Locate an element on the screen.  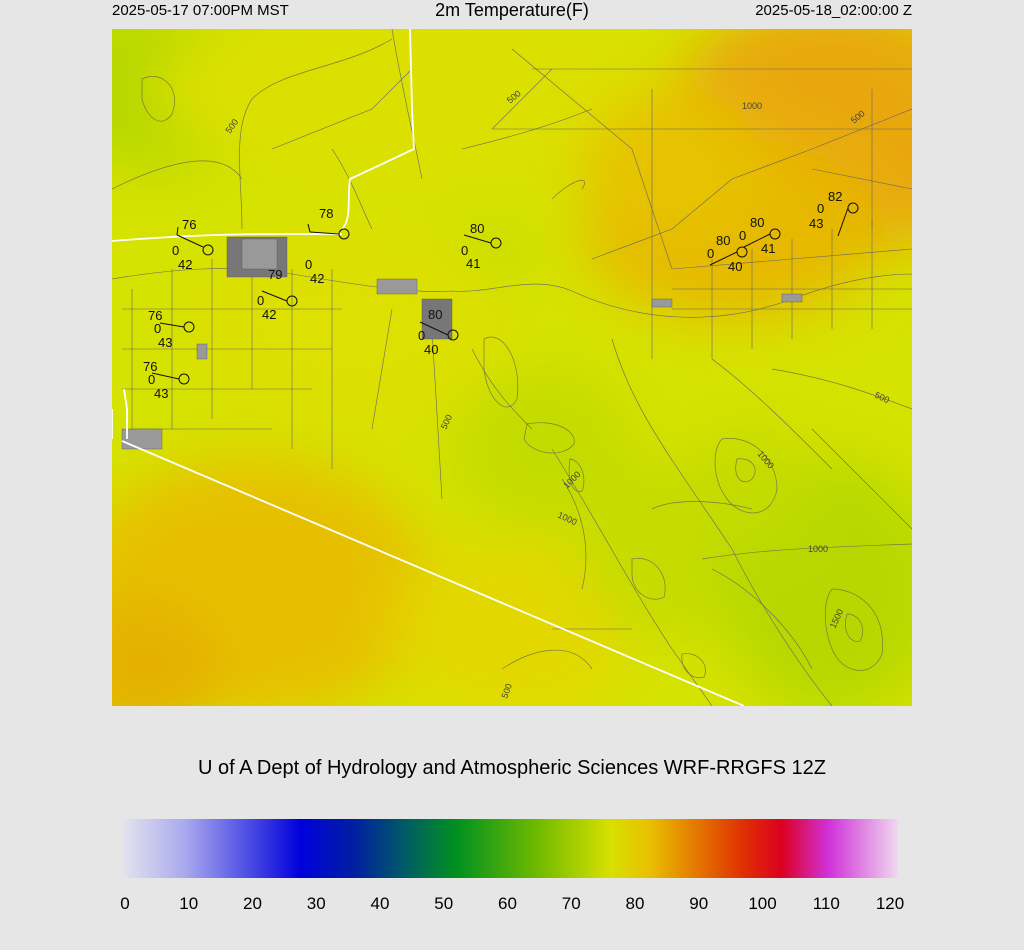
station-plot: 76 0 42 is located at coordinates (193, 244).